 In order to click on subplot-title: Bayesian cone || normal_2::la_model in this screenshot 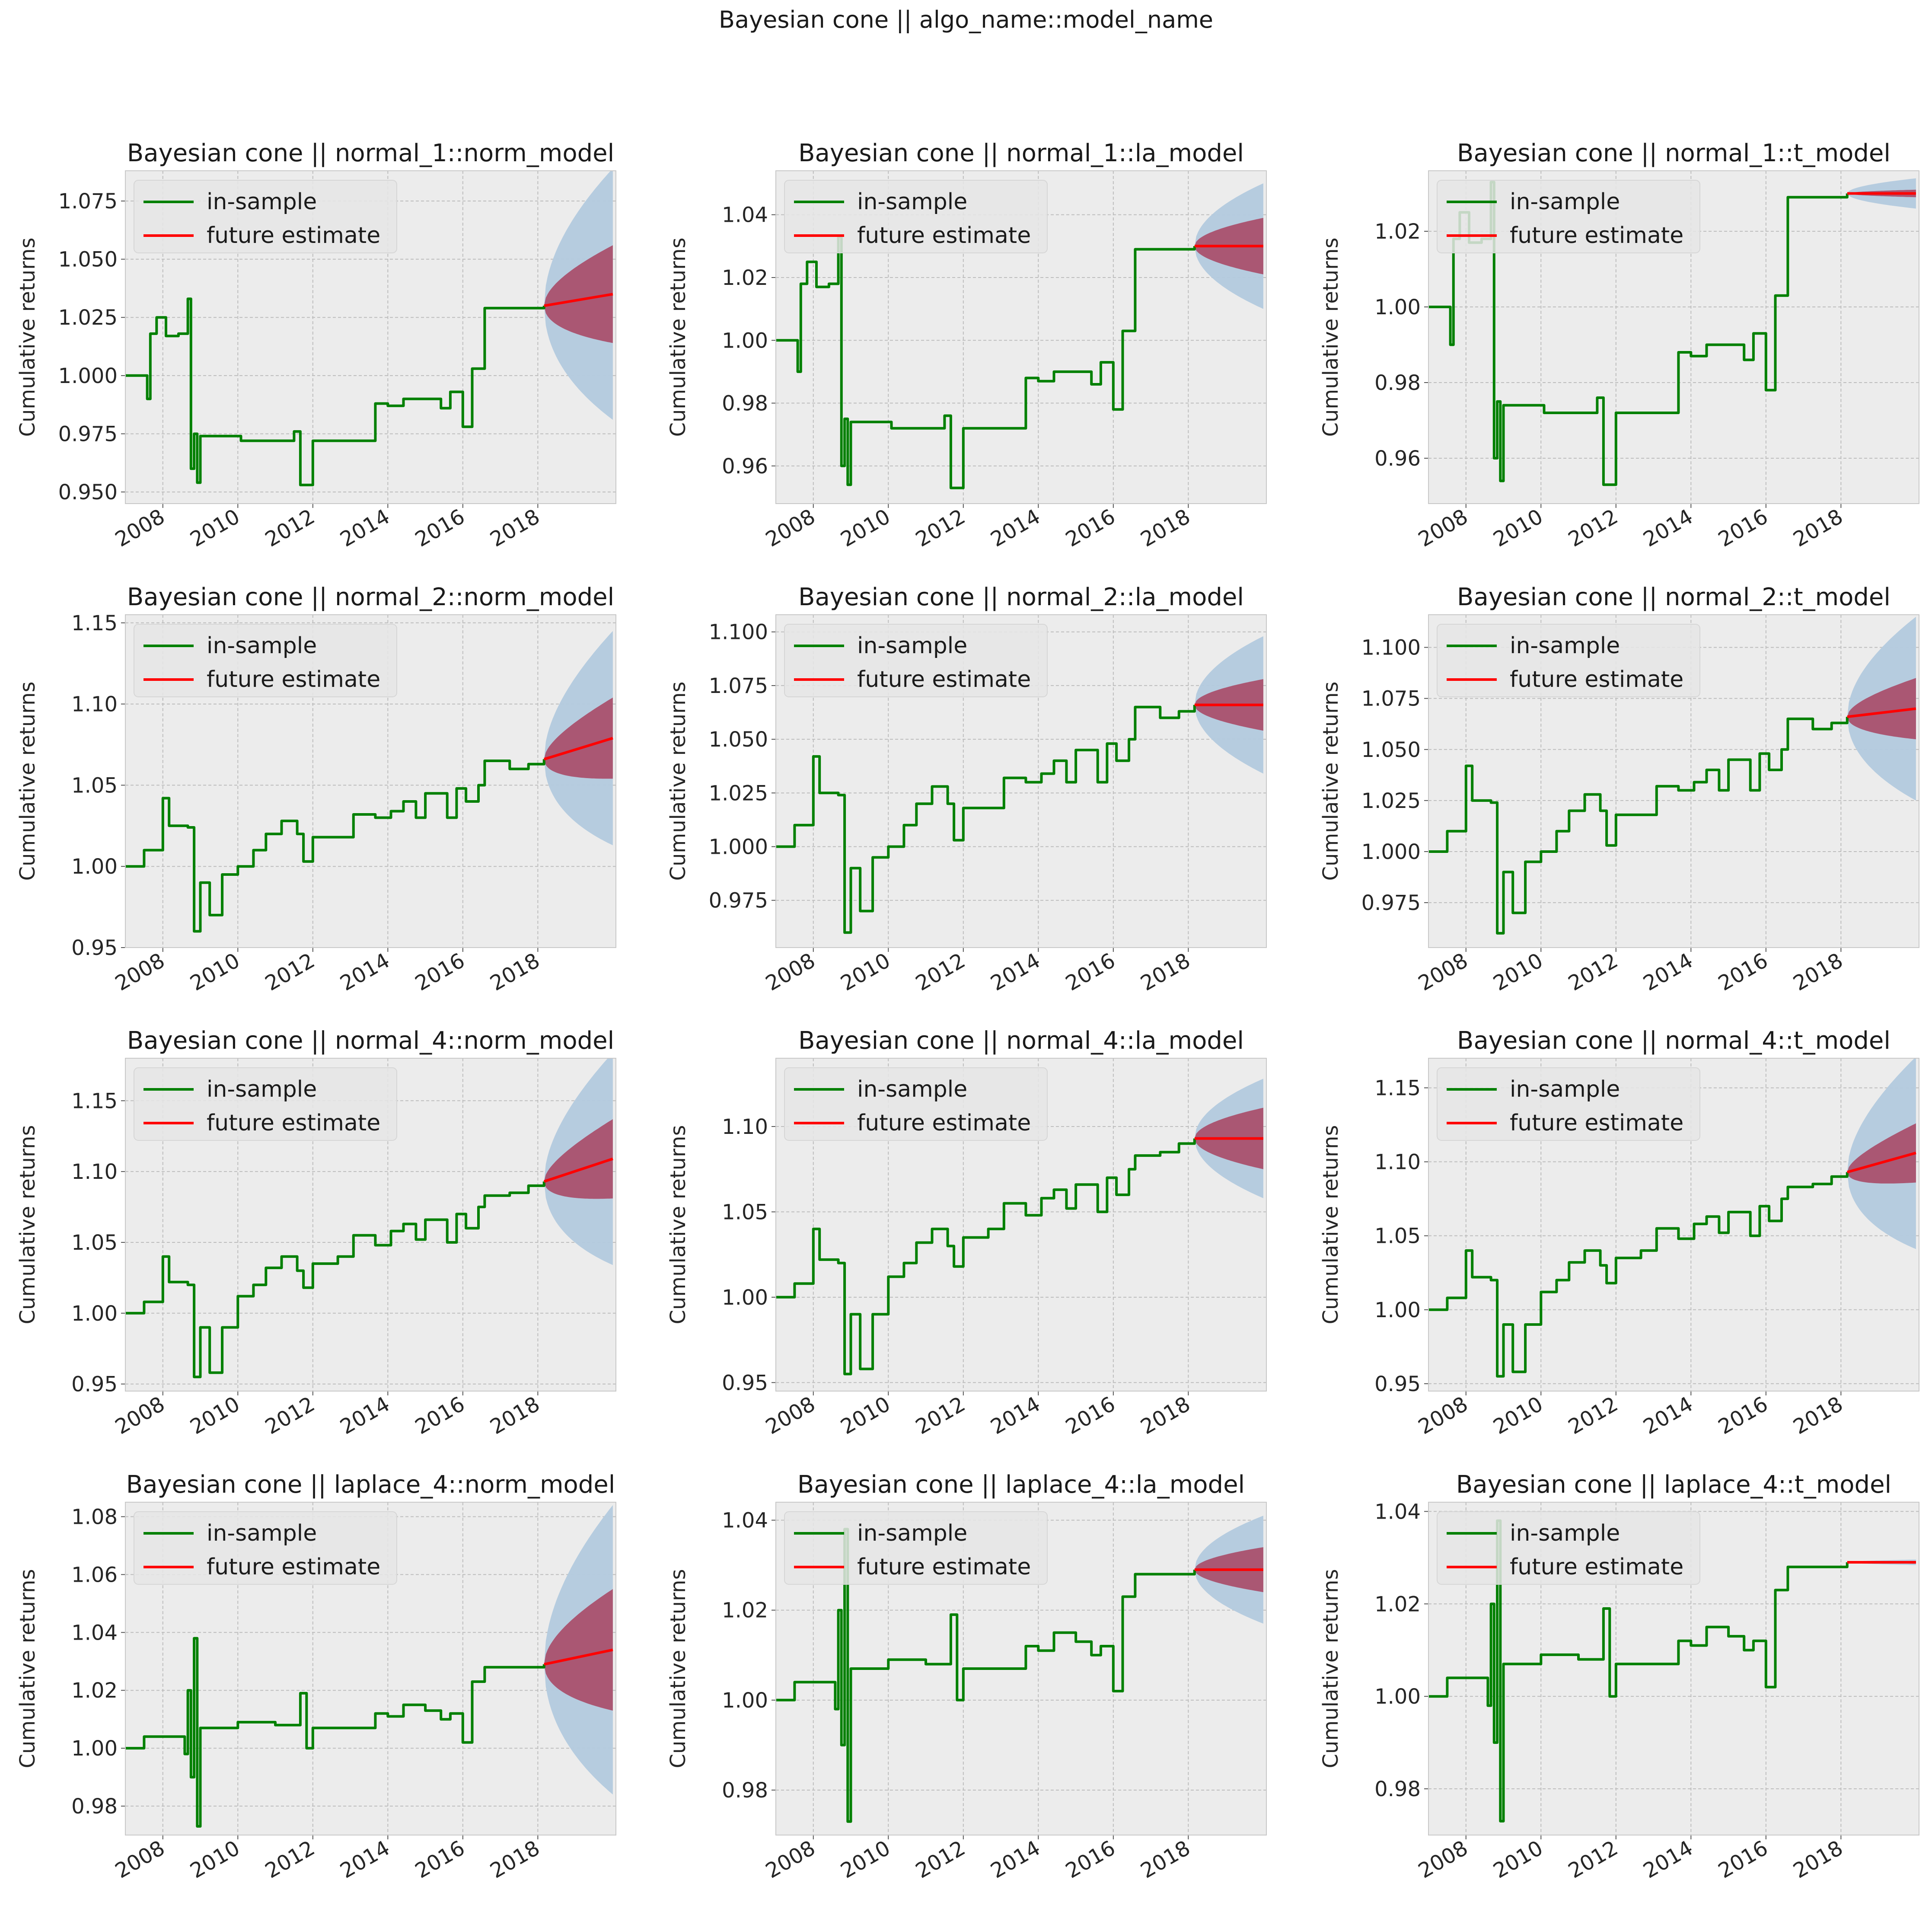, I will do `click(1021, 597)`.